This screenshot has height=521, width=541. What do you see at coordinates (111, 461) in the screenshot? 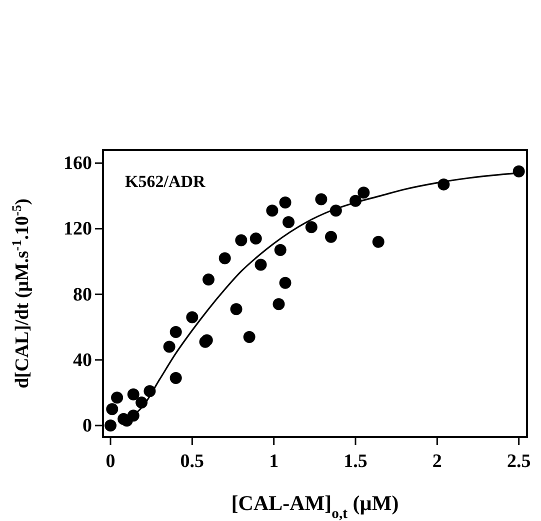
I see `x-tick-label: 0` at bounding box center [111, 461].